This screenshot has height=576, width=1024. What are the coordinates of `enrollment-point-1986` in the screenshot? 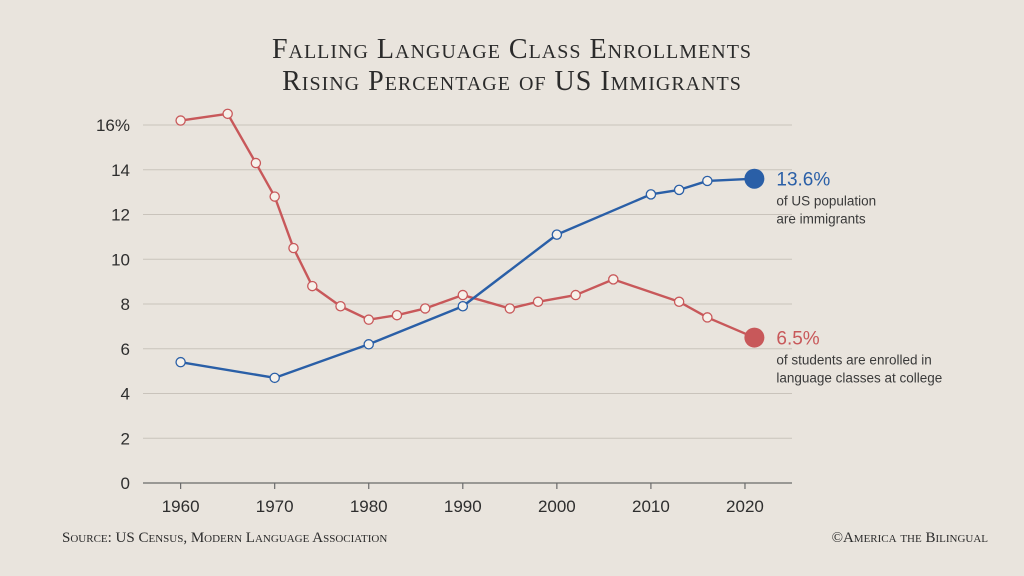 It's located at (425, 308).